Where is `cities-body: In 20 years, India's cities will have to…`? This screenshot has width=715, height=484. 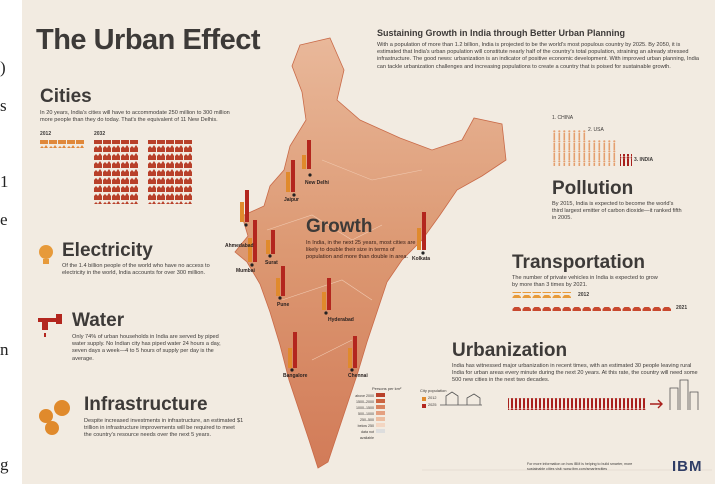 cities-body: In 20 years, India's cities will have to… is located at coordinates (135, 117).